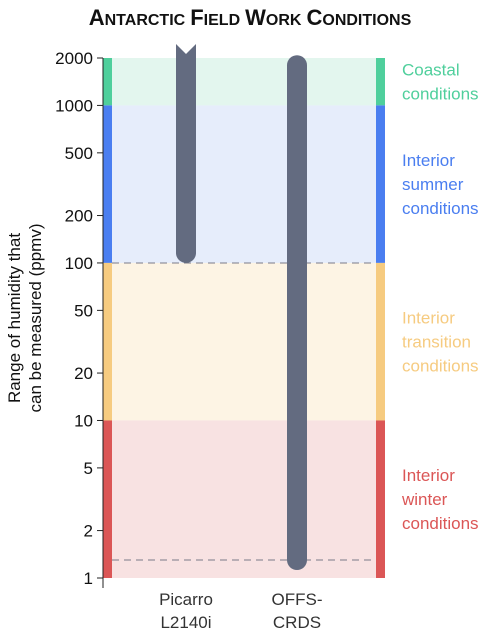  I want to click on y-tick-label: 1, so click(88, 578).